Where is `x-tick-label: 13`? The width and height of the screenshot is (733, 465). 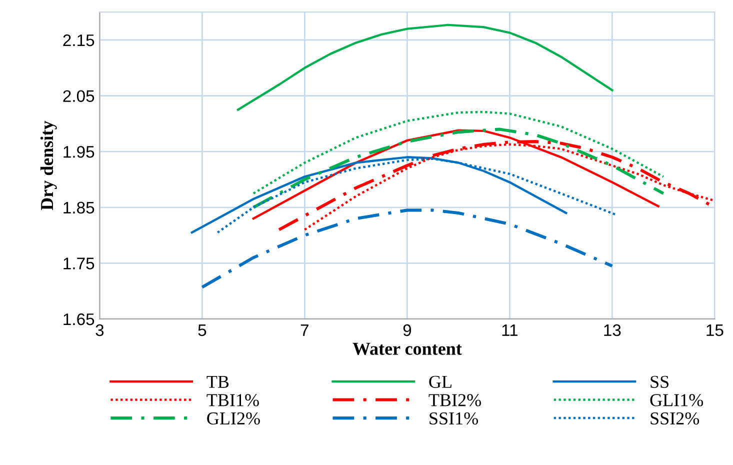
x-tick-label: 13 is located at coordinates (612, 330).